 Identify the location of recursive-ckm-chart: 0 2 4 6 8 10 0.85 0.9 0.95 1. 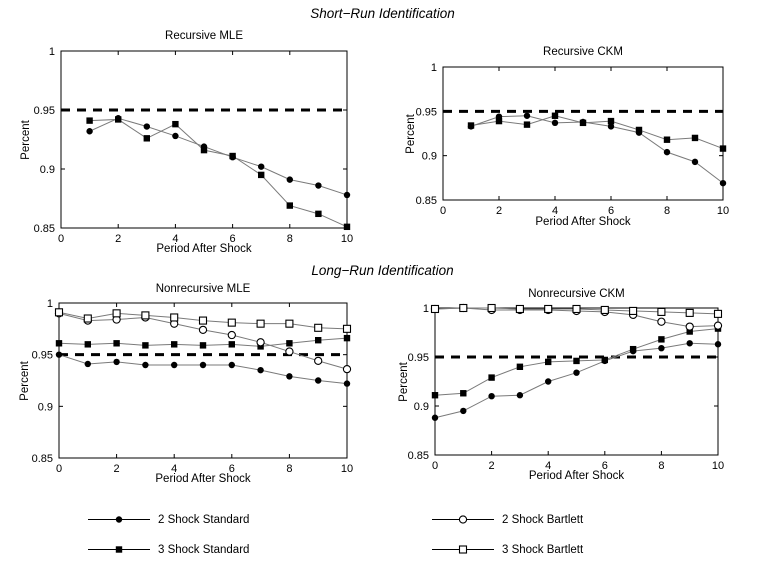
(573, 139).